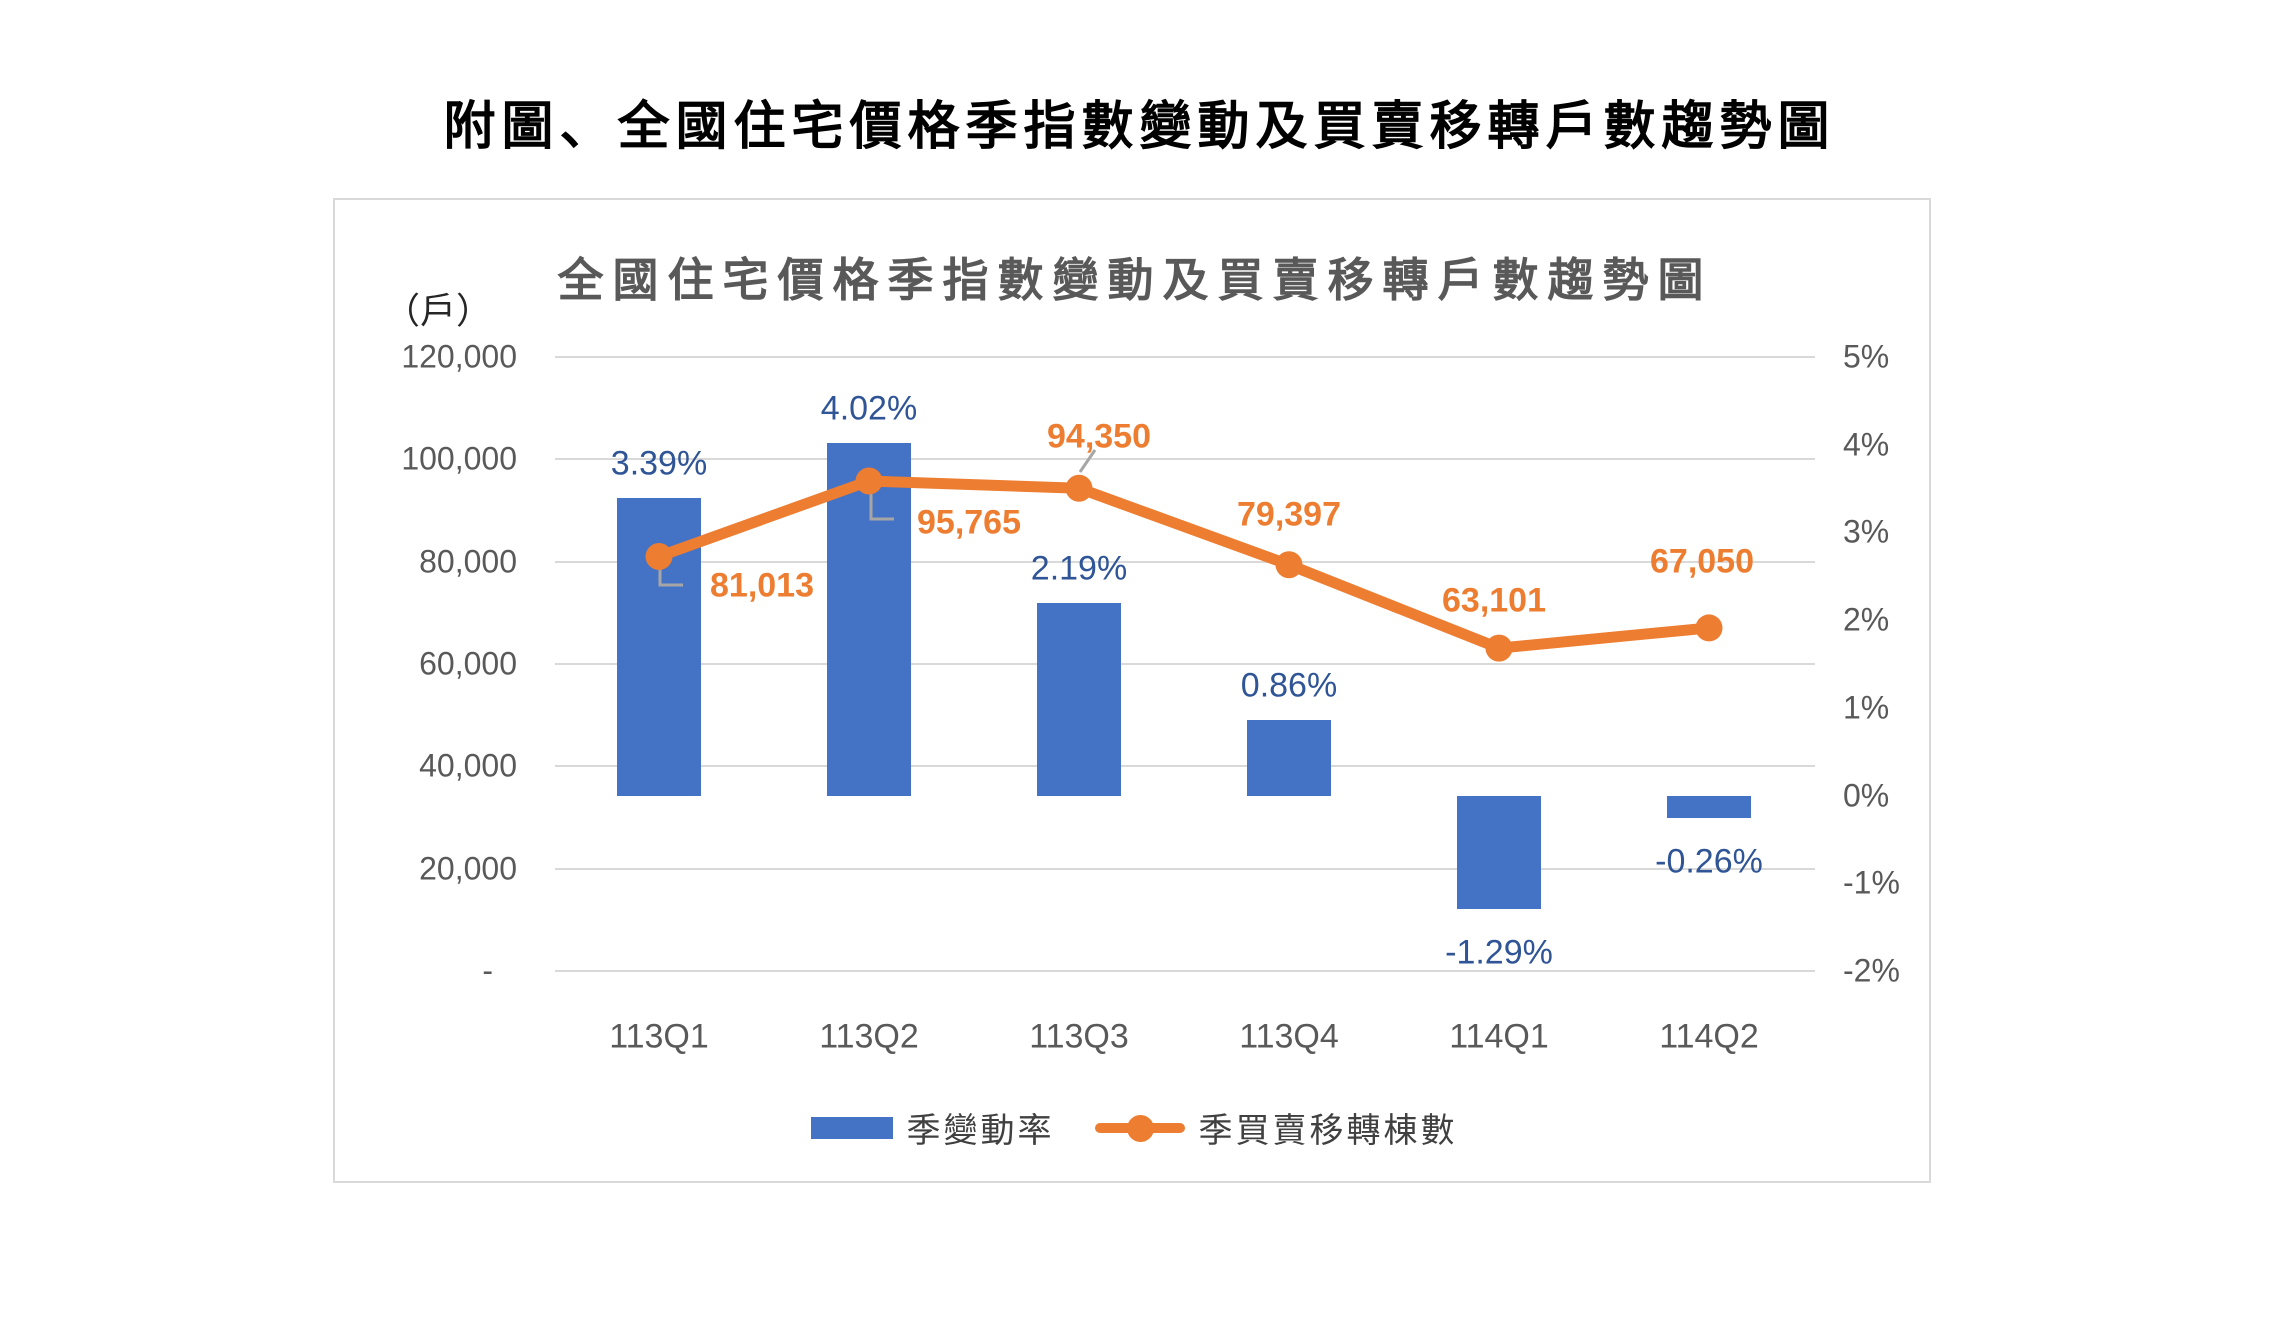 The width and height of the screenshot is (2279, 1330). Describe the element at coordinates (468, 765) in the screenshot. I see `left-axis-tick: 40,000` at that location.